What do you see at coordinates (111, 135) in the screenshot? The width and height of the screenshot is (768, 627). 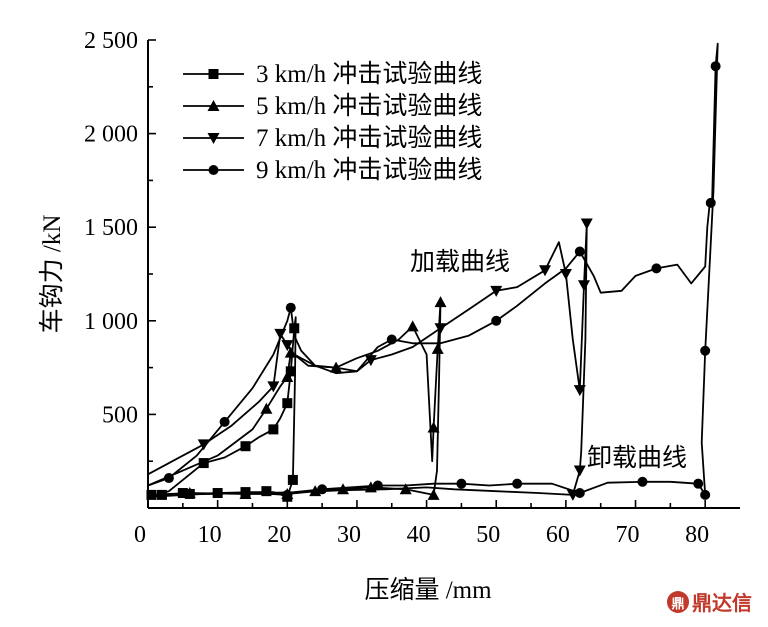 I see `y-tick-label: 2 000` at bounding box center [111, 135].